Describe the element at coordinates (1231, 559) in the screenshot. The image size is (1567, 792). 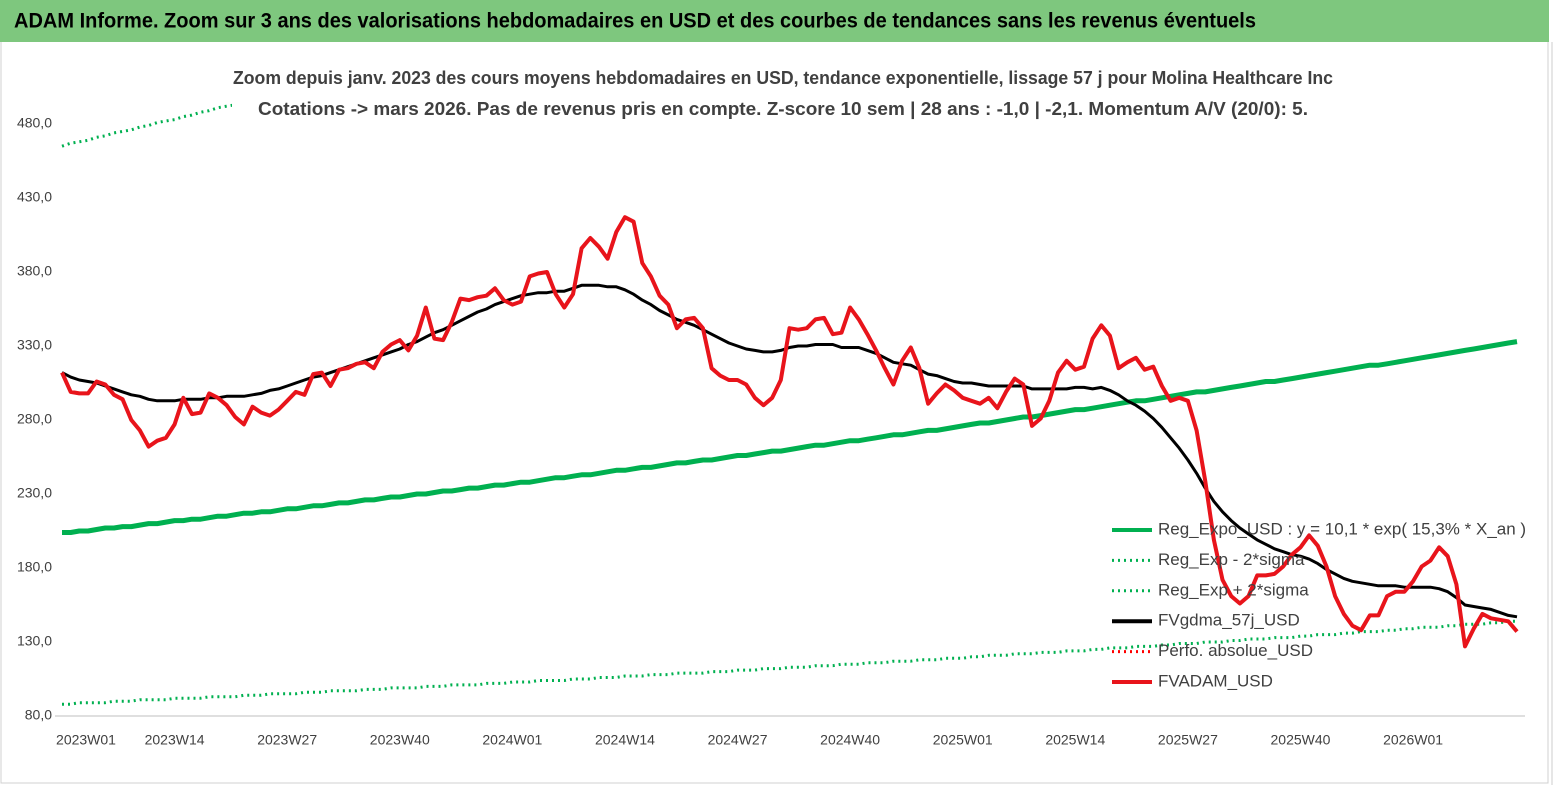
I see `legend-label: Reg_Exp - 2*sigma` at that location.